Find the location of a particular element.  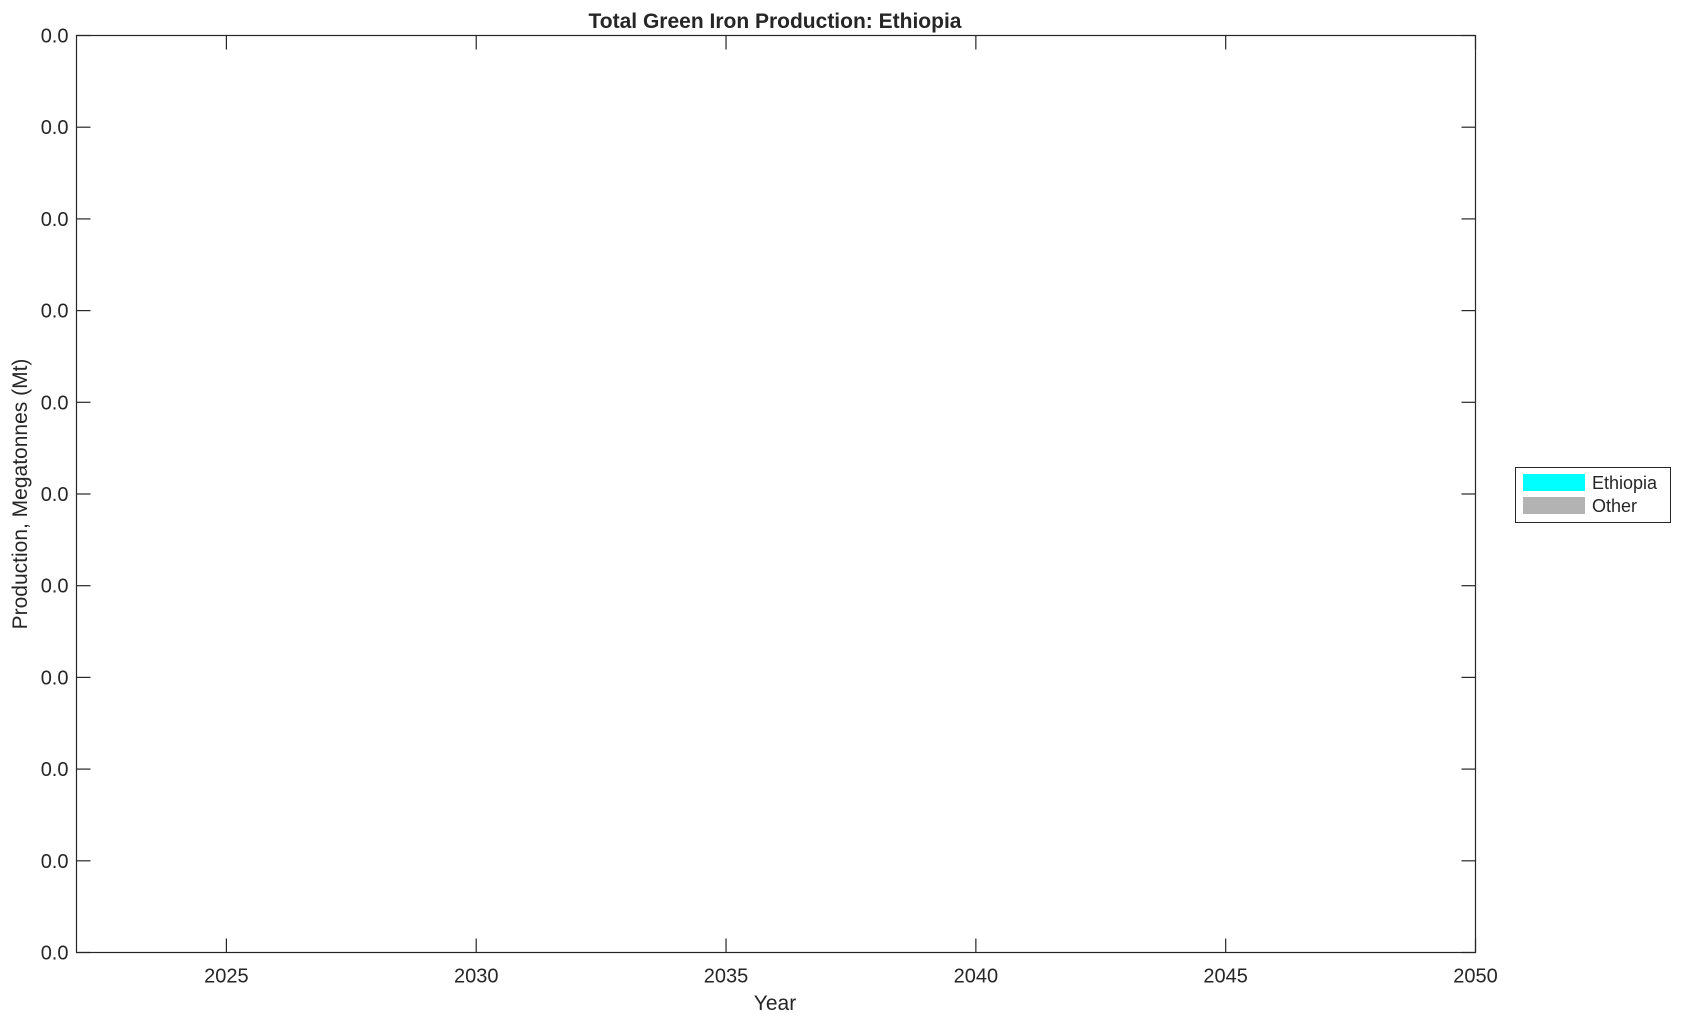

legend-swatch-other is located at coordinates (1554, 505).